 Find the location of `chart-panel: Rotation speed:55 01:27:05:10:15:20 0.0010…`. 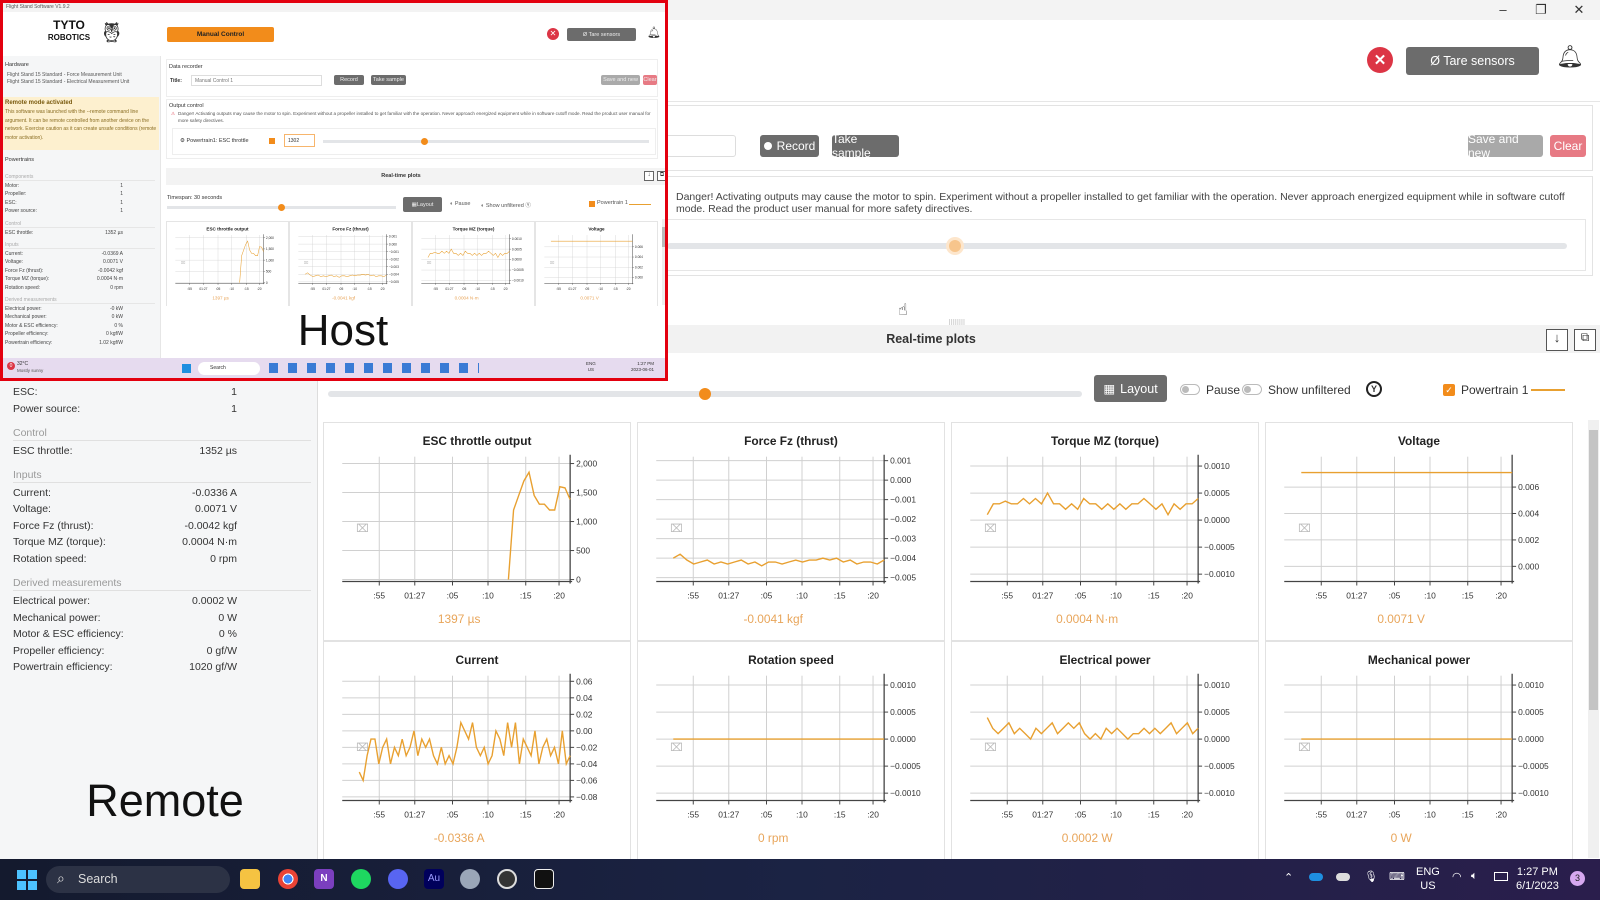

chart-panel: Rotation speed:55 01:27:05:10:15:20 0.0010… is located at coordinates (791, 750).